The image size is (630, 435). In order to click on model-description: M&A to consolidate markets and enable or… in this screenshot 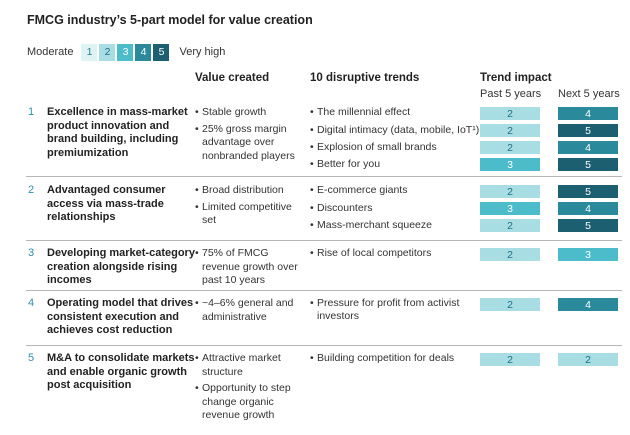, I will do `click(121, 371)`.